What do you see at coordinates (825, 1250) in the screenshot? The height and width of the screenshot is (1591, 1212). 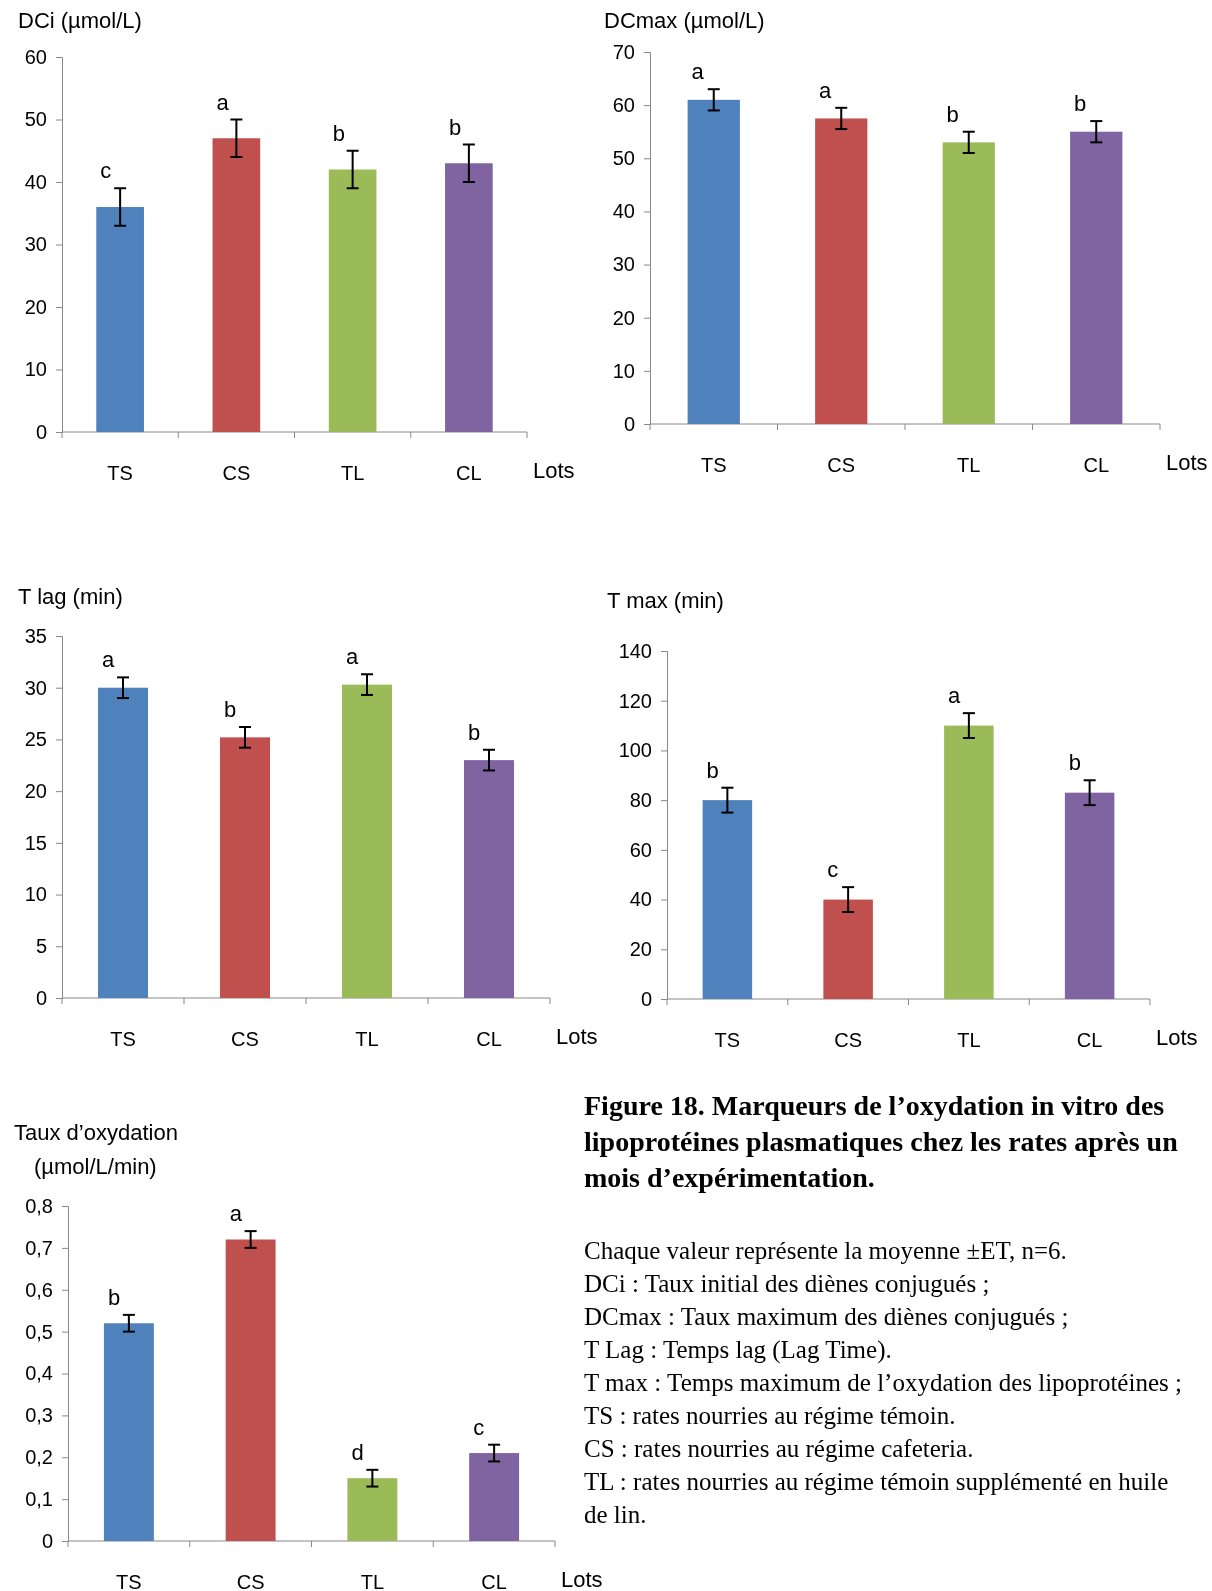 I see `text: Chaque valeur représente la moyenne ±ET, n=6.` at bounding box center [825, 1250].